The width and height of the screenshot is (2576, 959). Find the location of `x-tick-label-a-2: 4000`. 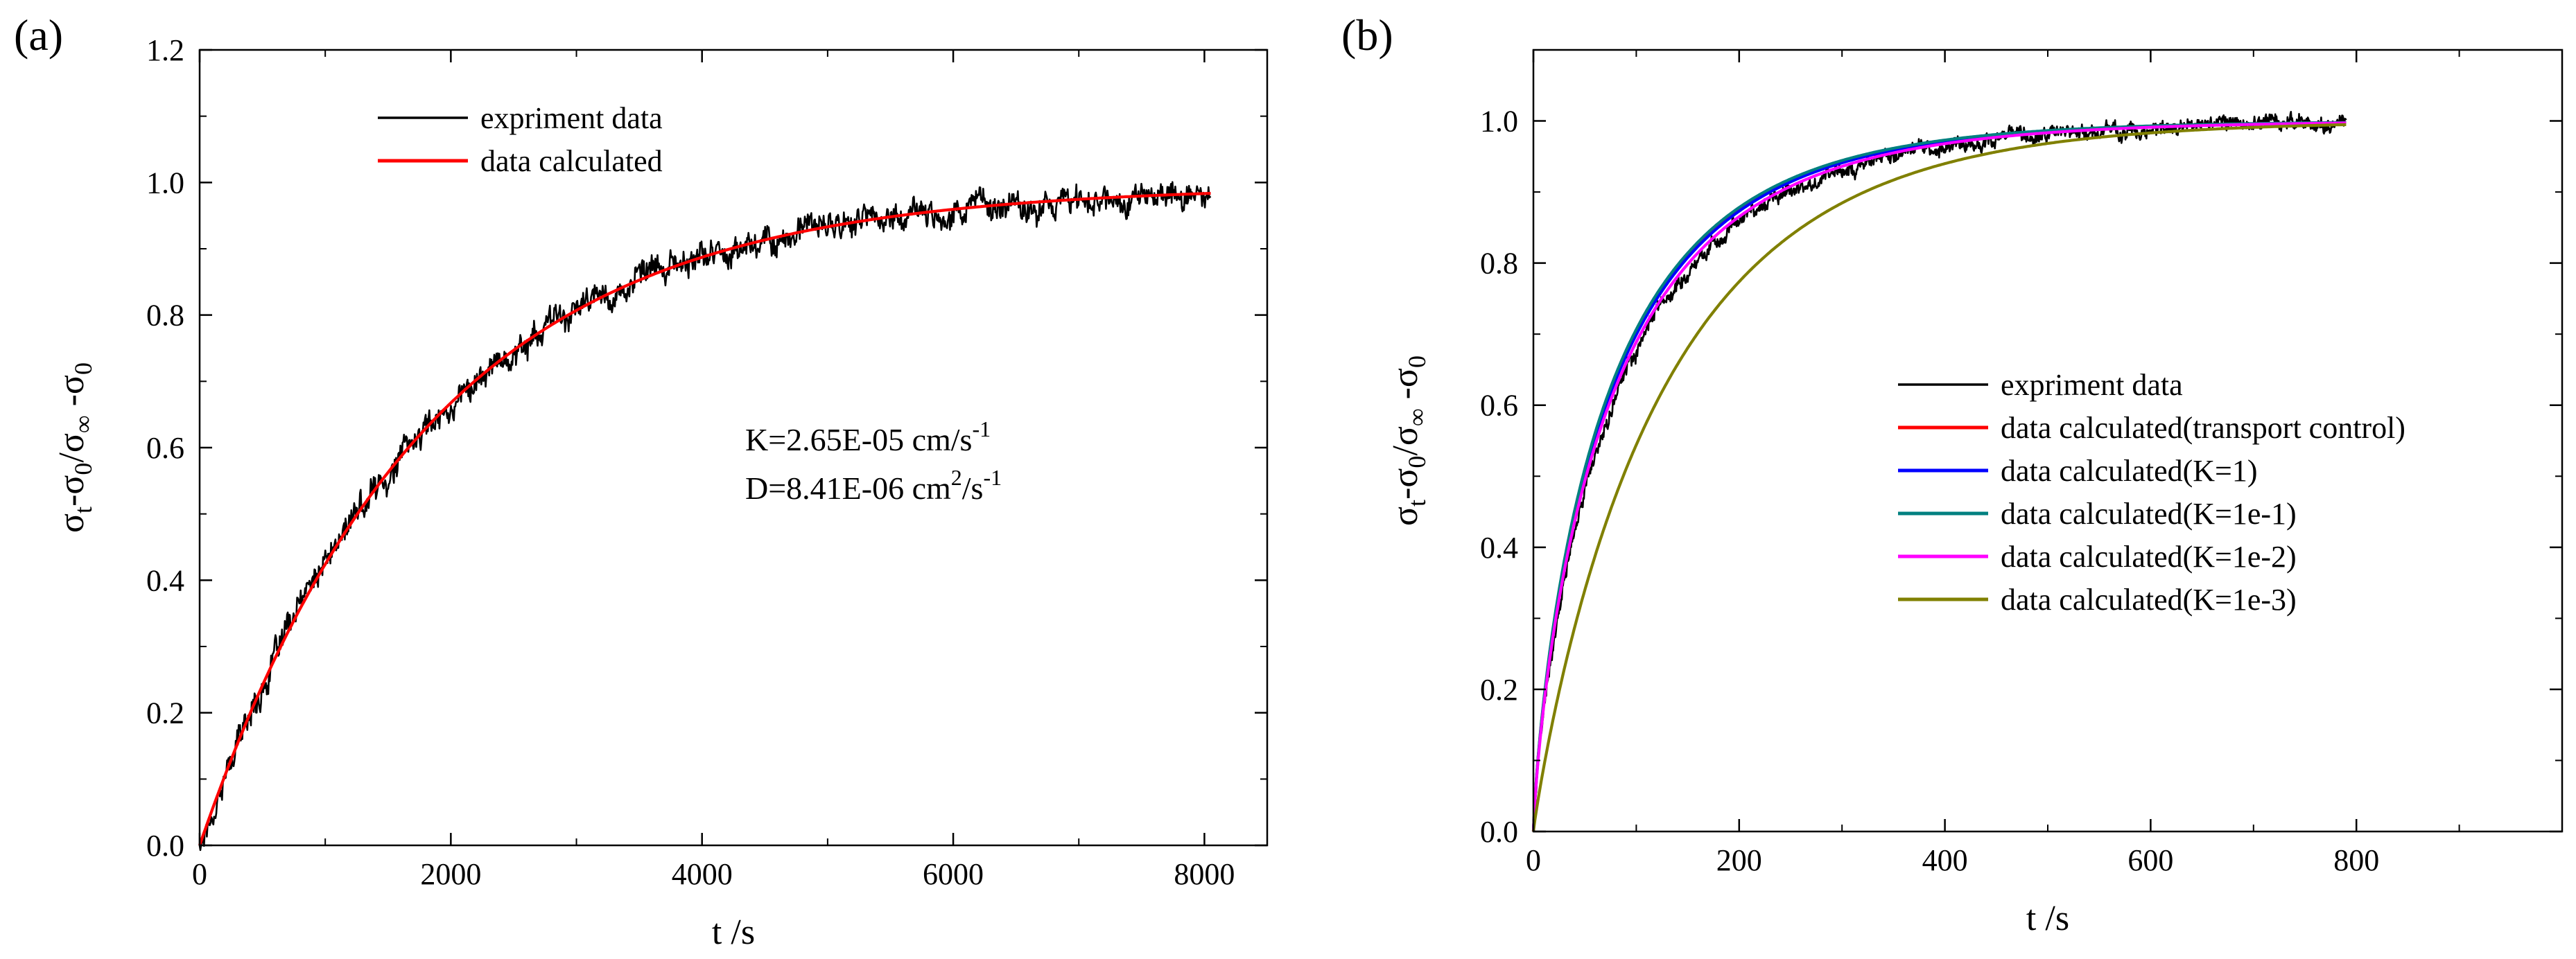

x-tick-label-a-2: 4000 is located at coordinates (702, 874).